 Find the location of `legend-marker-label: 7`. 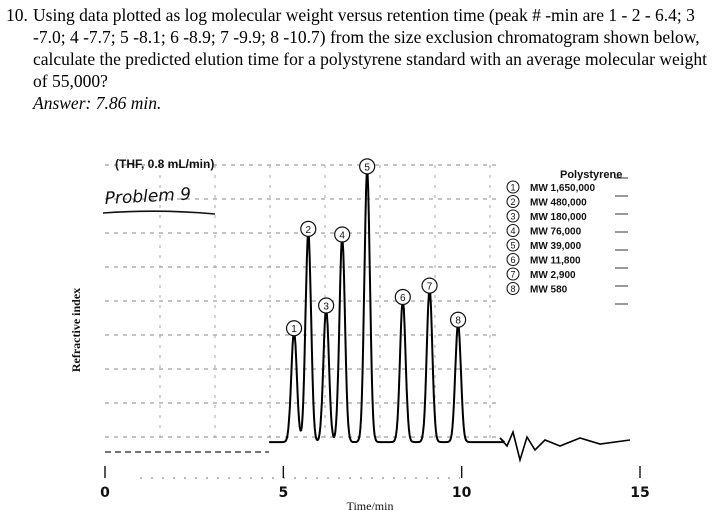

legend-marker-label: 7 is located at coordinates (512, 275).